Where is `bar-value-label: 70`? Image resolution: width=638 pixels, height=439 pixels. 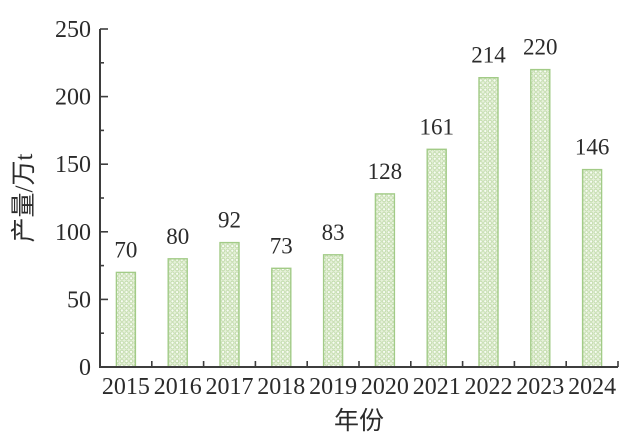
bar-value-label: 70 is located at coordinates (125, 249).